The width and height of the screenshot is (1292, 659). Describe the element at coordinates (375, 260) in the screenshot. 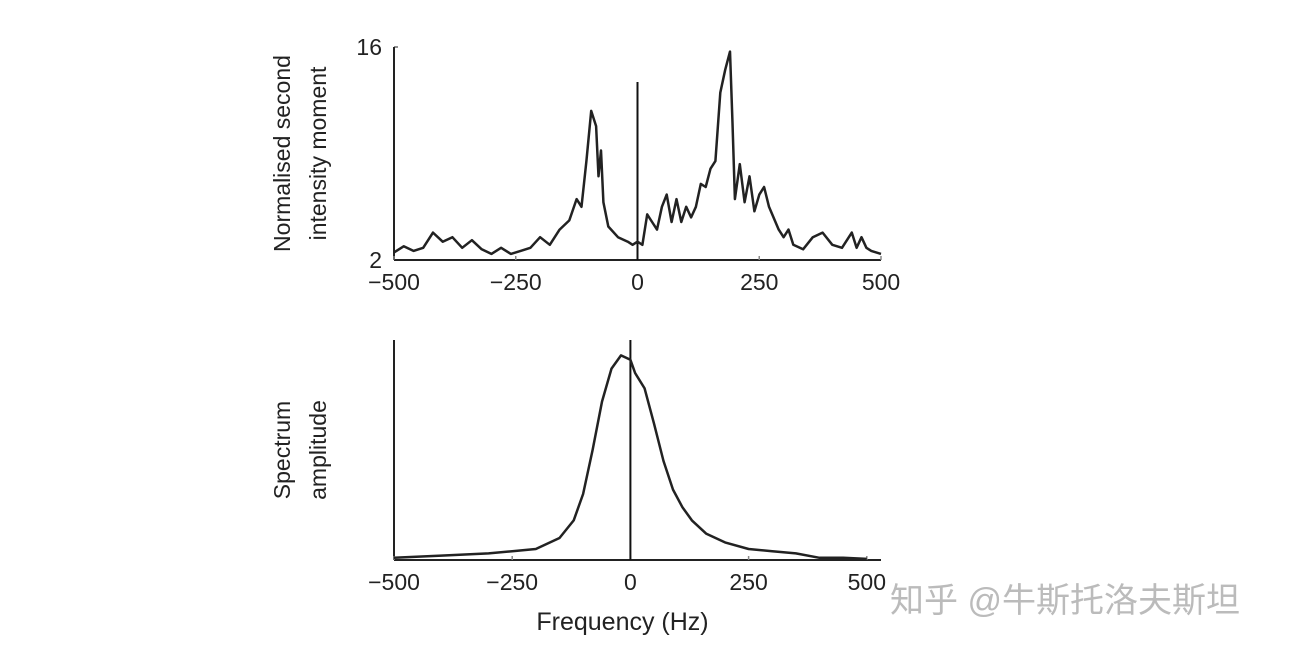

I see `y-tick-label: 2` at that location.